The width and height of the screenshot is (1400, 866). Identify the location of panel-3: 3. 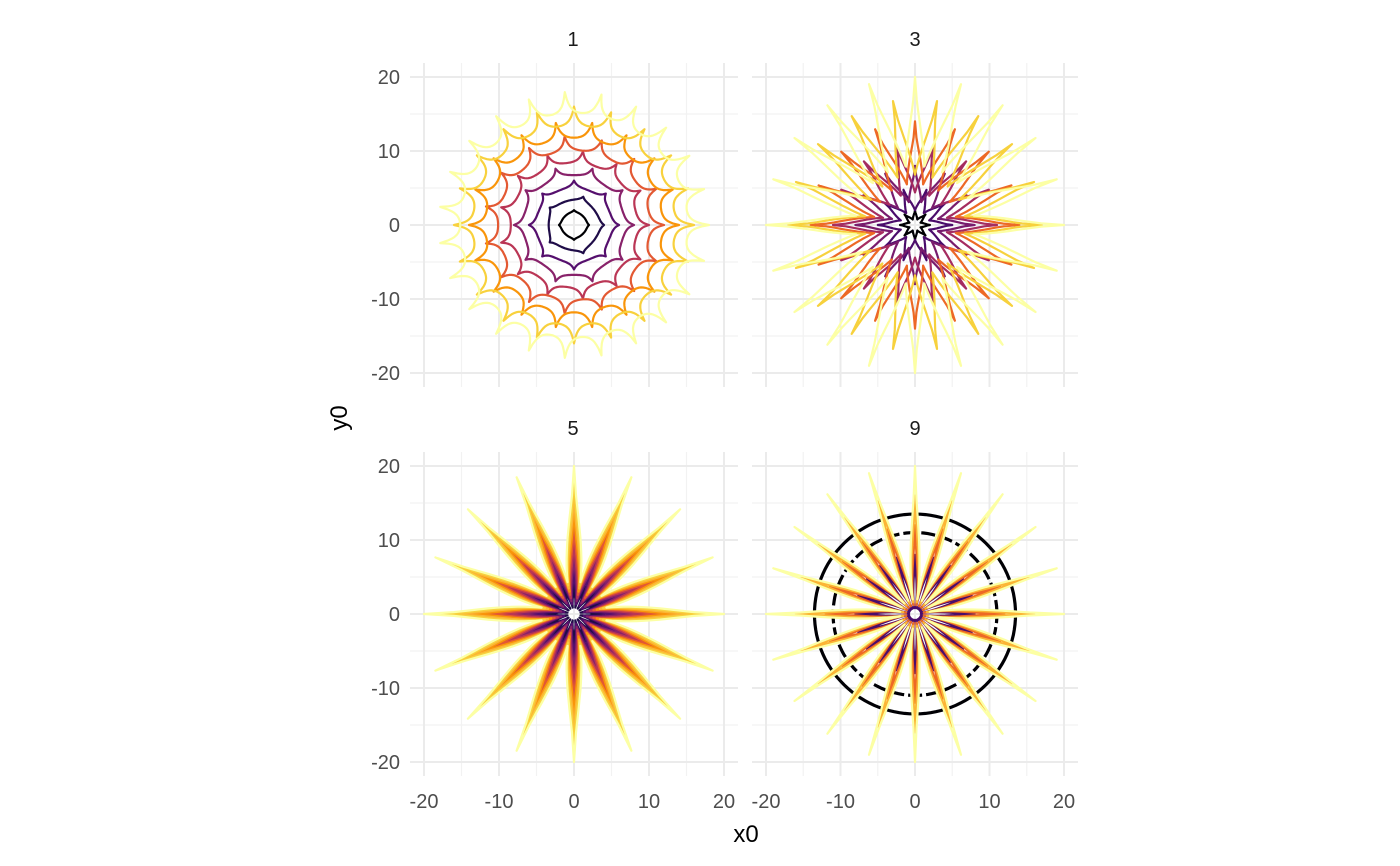
(915, 208).